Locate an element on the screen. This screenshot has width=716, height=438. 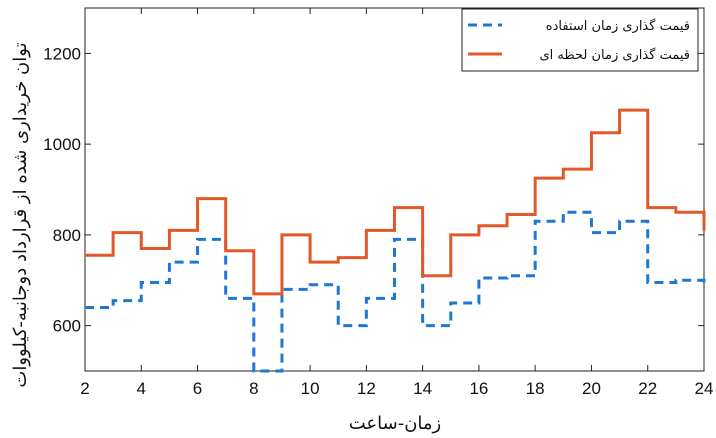
y-tick-label: 600 is located at coordinates (67, 326).